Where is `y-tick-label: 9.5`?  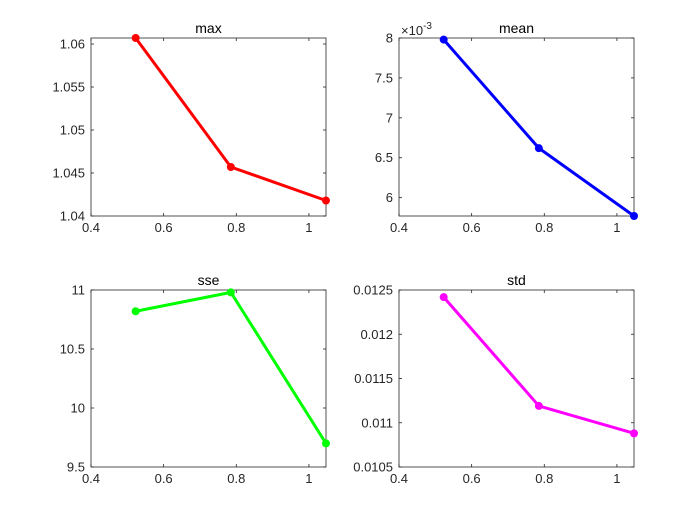
y-tick-label: 9.5 is located at coordinates (76, 467).